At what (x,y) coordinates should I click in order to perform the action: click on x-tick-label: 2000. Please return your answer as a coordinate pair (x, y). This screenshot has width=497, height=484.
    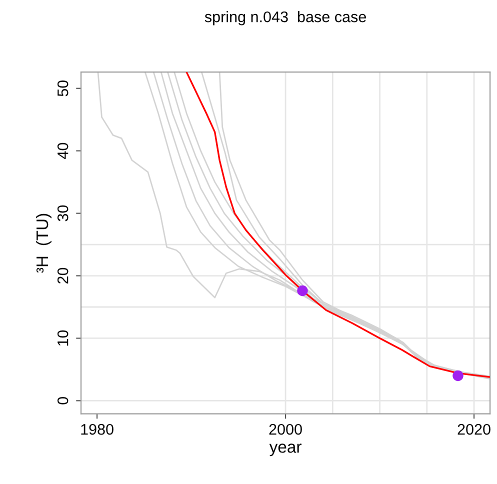
    Looking at the image, I should click on (285, 429).